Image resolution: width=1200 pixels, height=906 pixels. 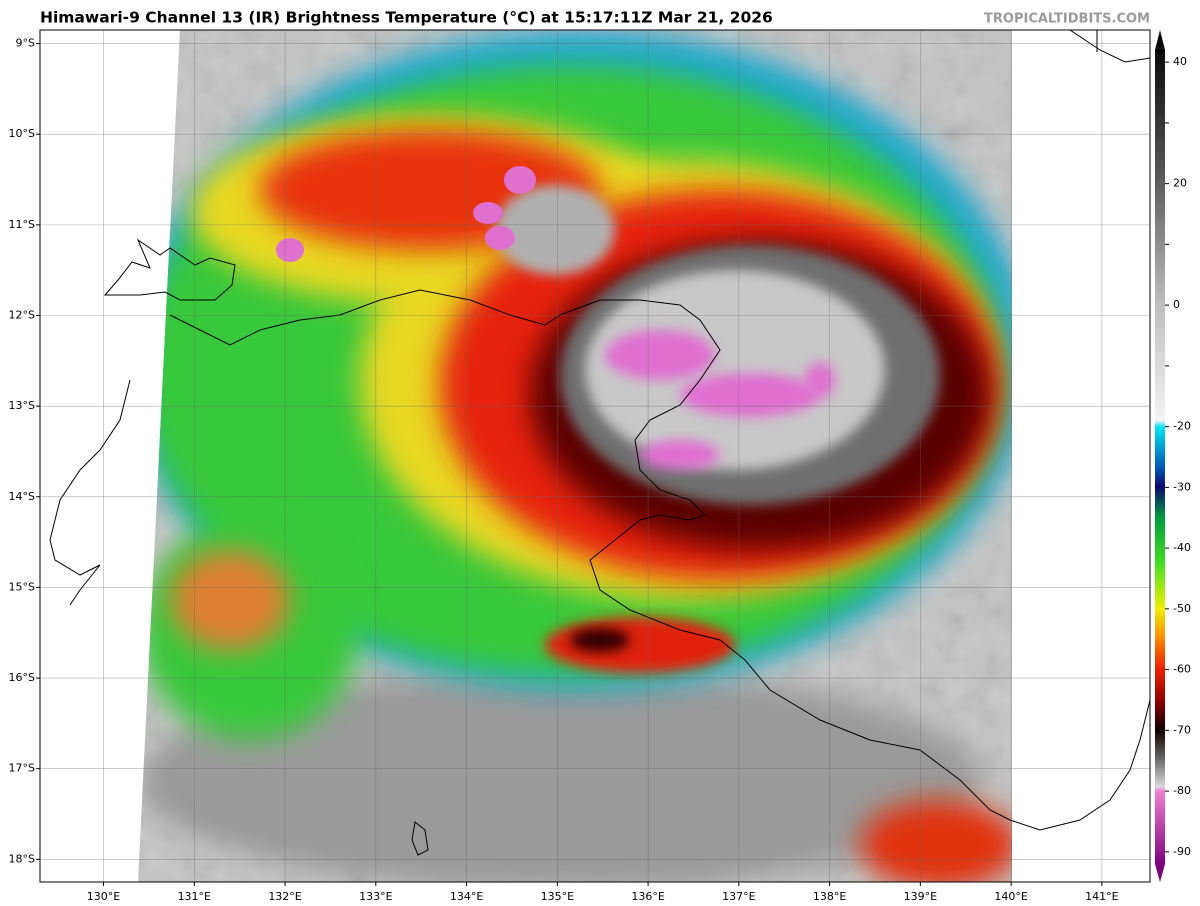 What do you see at coordinates (1101, 896) in the screenshot?
I see `lon-label: 141°E` at bounding box center [1101, 896].